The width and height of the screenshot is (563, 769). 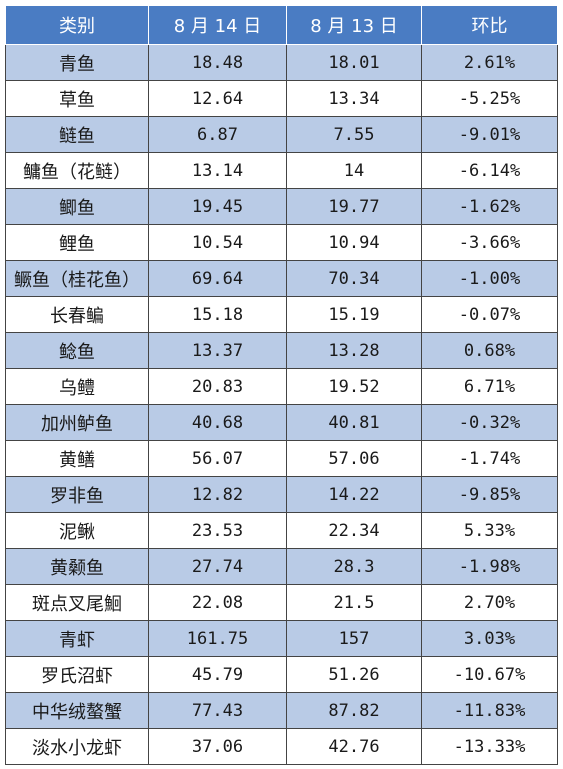 I want to click on aug14-price-cell: 12.82, so click(x=217, y=494).